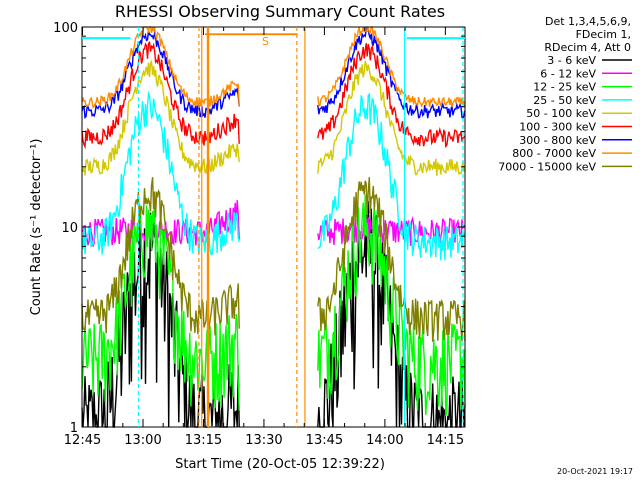  I want to click on x-axis-label: Start Time (20-Oct-05 12:39:22), so click(280, 464).